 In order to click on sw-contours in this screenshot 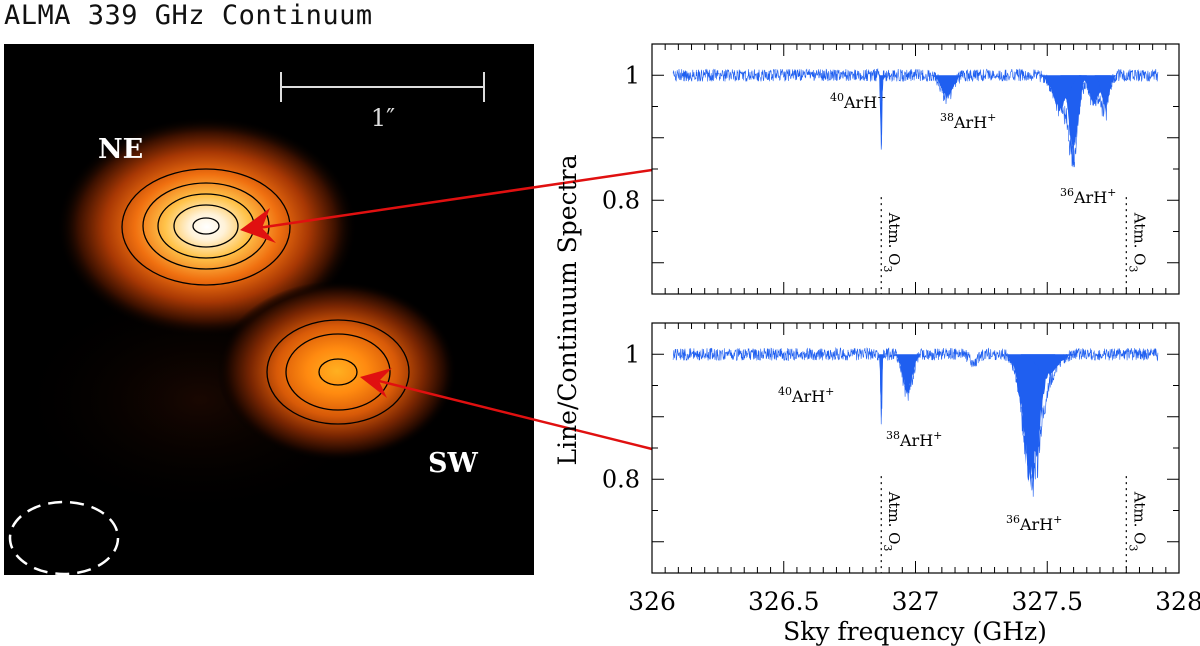, I will do `click(338, 372)`.